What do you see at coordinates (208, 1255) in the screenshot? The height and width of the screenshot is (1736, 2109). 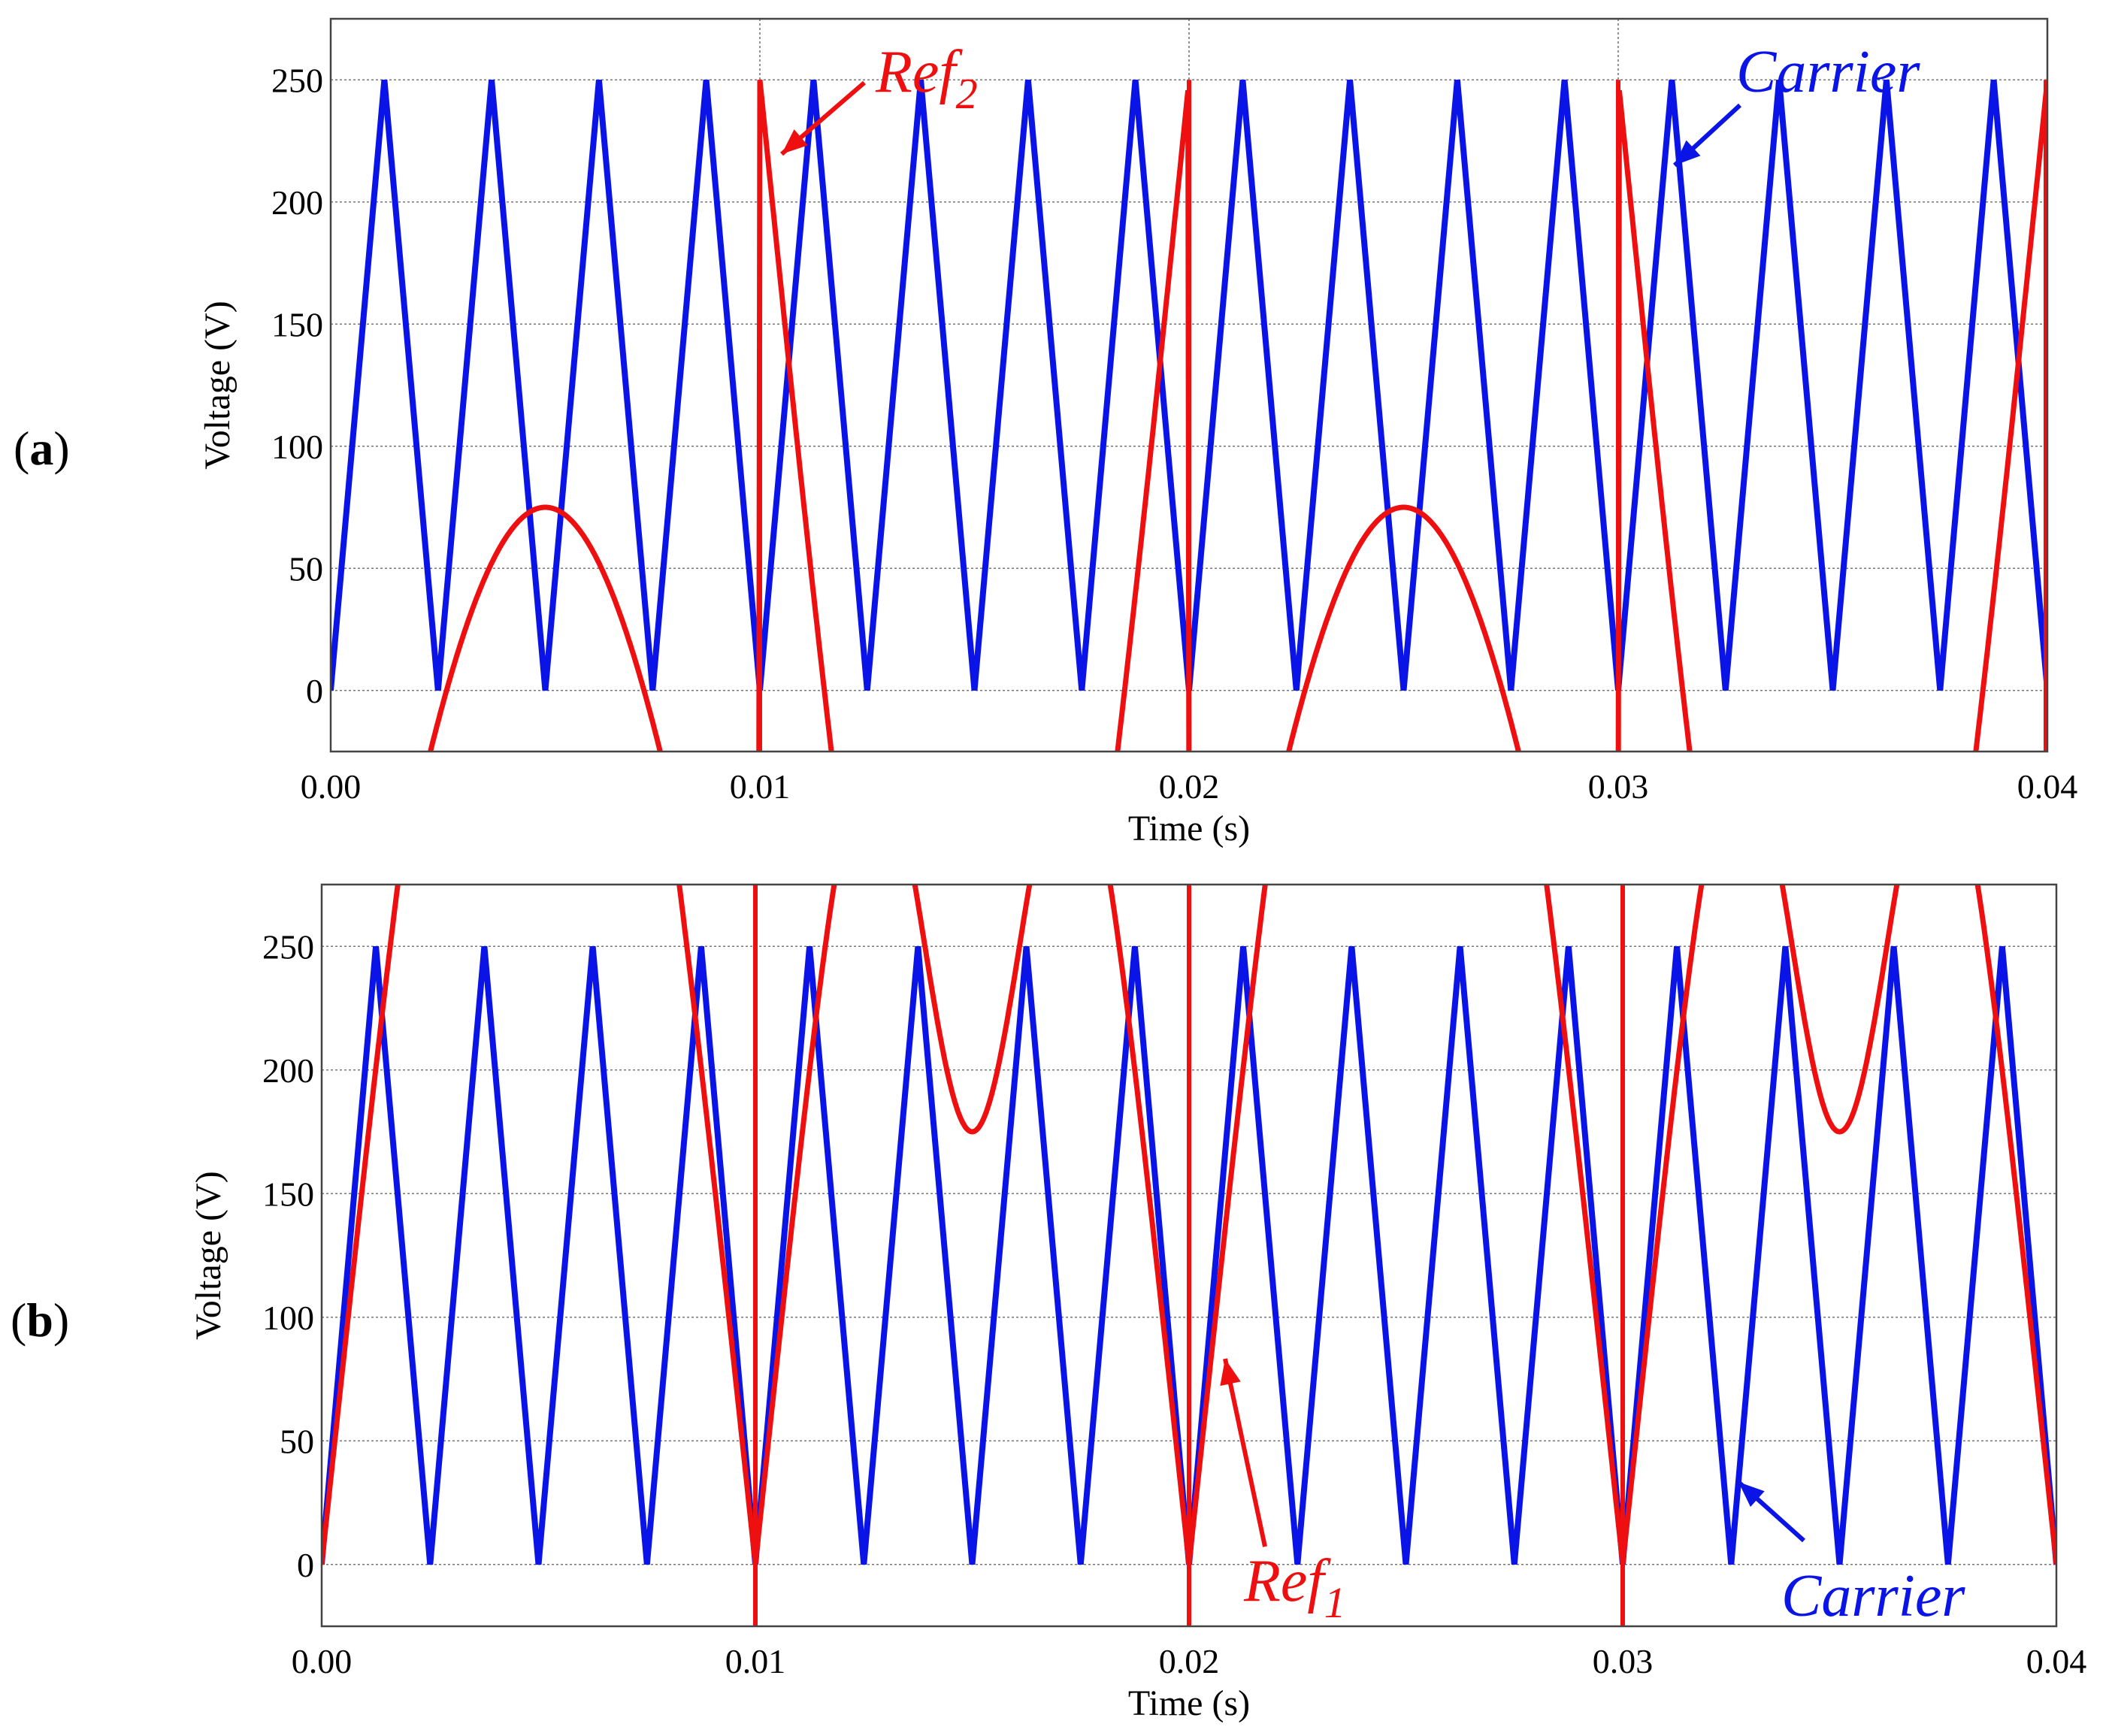 I see `panel-b-ylabel: Voltage (V)` at bounding box center [208, 1255].